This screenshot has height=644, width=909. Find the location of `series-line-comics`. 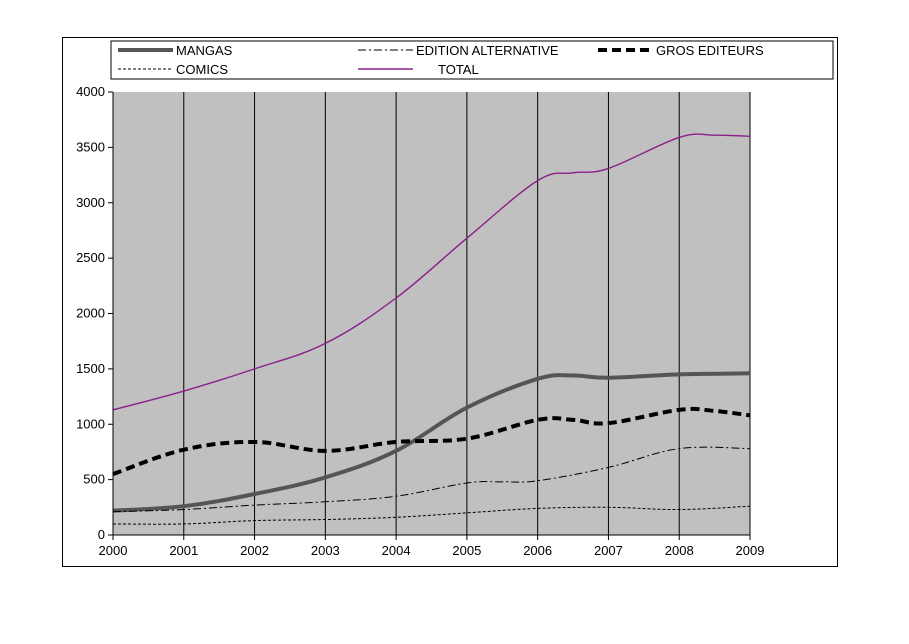

series-line-comics is located at coordinates (431, 515).